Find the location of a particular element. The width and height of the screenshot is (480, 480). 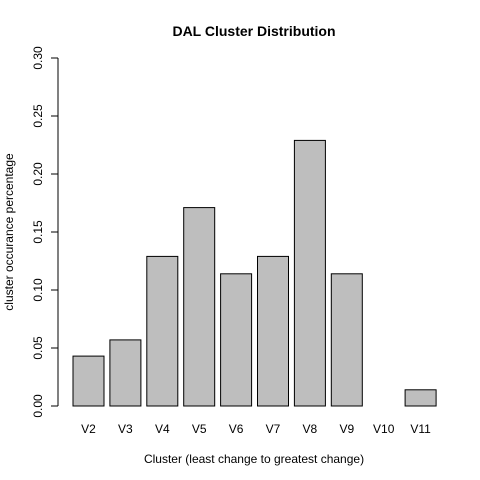

x-tick-label-v10: V10 is located at coordinates (384, 429).